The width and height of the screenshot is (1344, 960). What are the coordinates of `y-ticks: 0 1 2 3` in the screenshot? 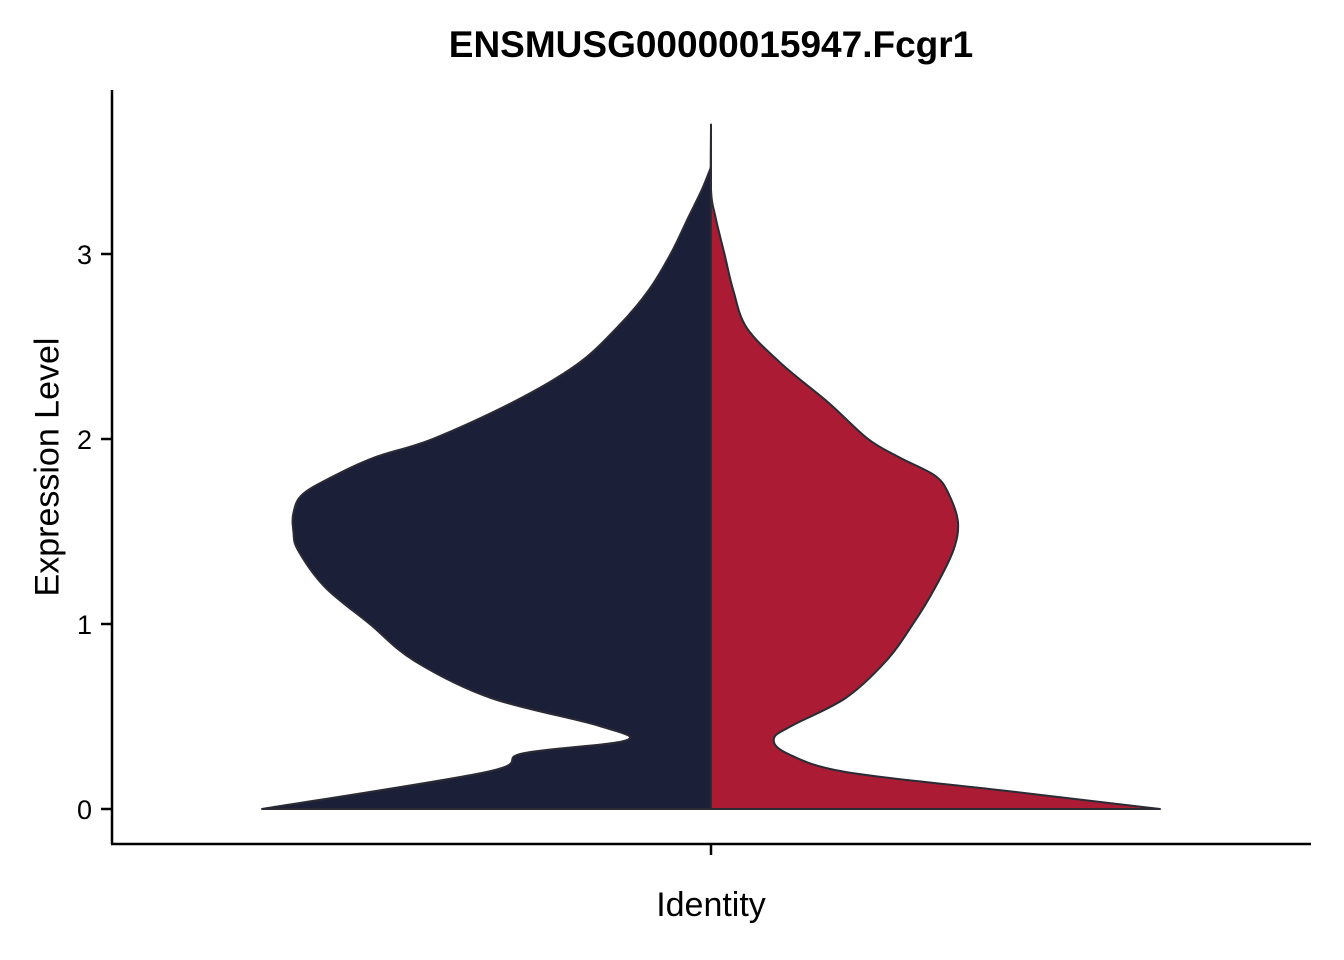 It's located at (94, 532).